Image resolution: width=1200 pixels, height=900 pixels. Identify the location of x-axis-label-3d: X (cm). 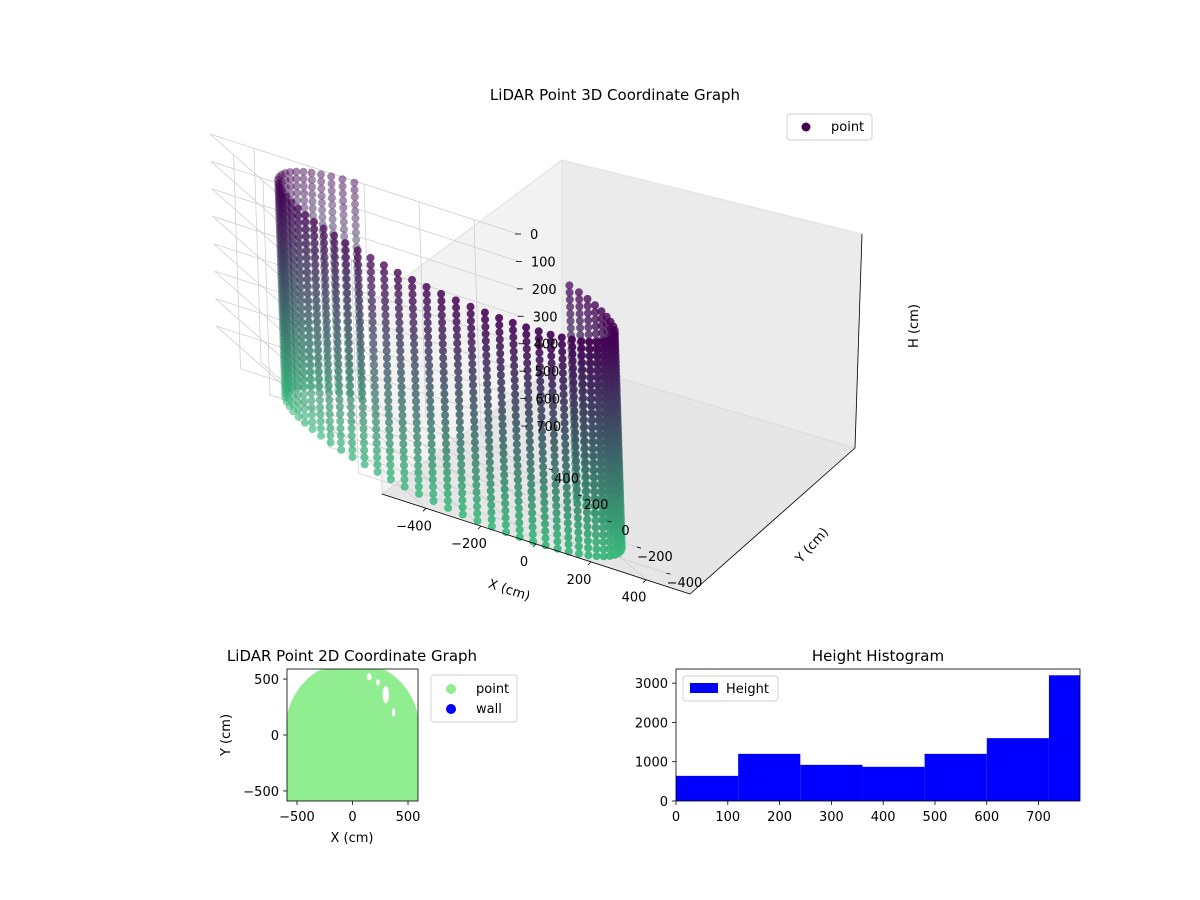
(509, 591).